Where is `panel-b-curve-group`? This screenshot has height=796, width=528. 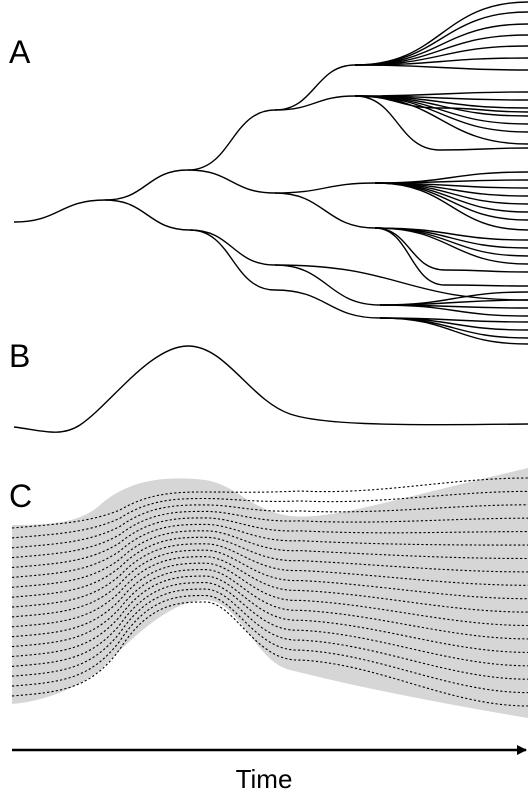 panel-b-curve-group is located at coordinates (270, 389).